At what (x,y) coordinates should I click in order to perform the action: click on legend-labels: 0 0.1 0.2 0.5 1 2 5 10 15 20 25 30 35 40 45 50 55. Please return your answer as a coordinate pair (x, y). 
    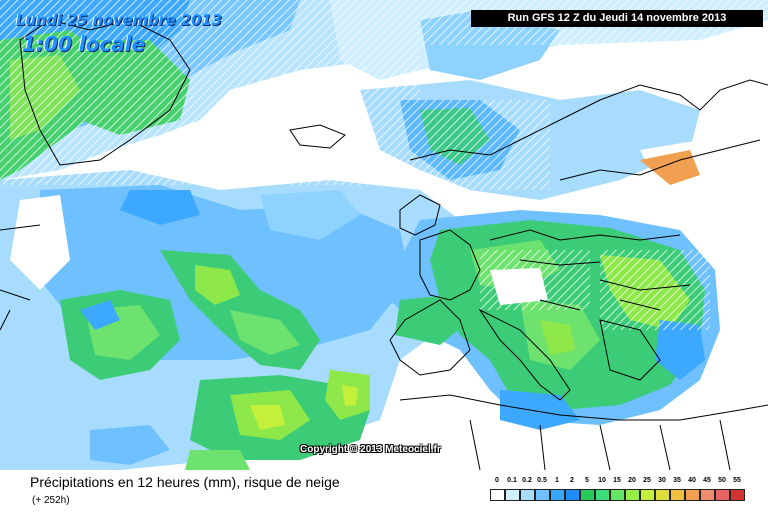
    Looking at the image, I should click on (620, 482).